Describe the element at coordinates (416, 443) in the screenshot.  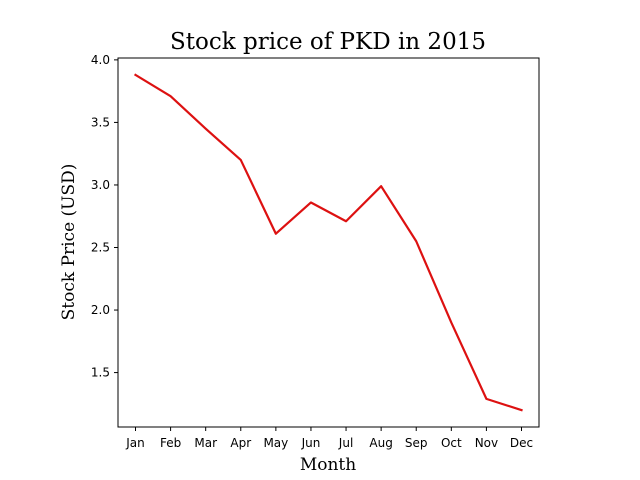
I see `x-tick-label: Sep` at that location.